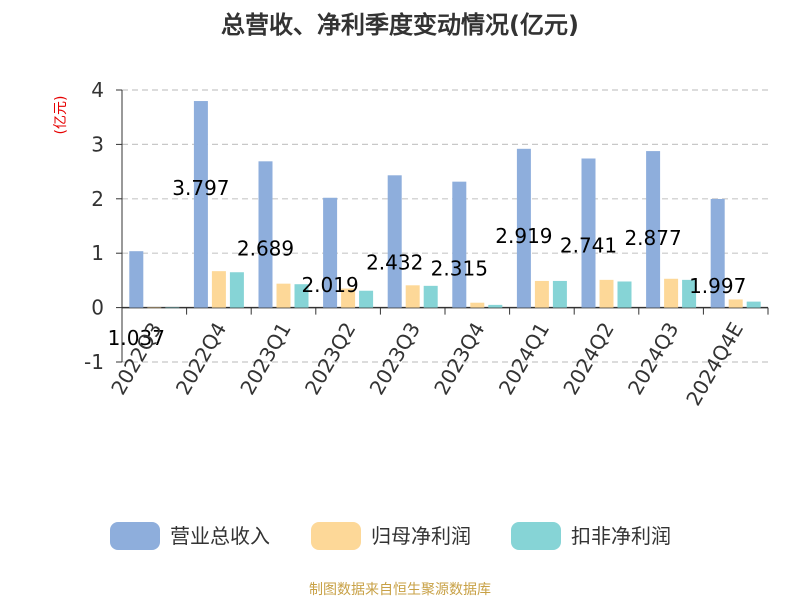  What do you see at coordinates (200, 188) in the screenshot?
I see `data-label: 3.797` at bounding box center [200, 188].